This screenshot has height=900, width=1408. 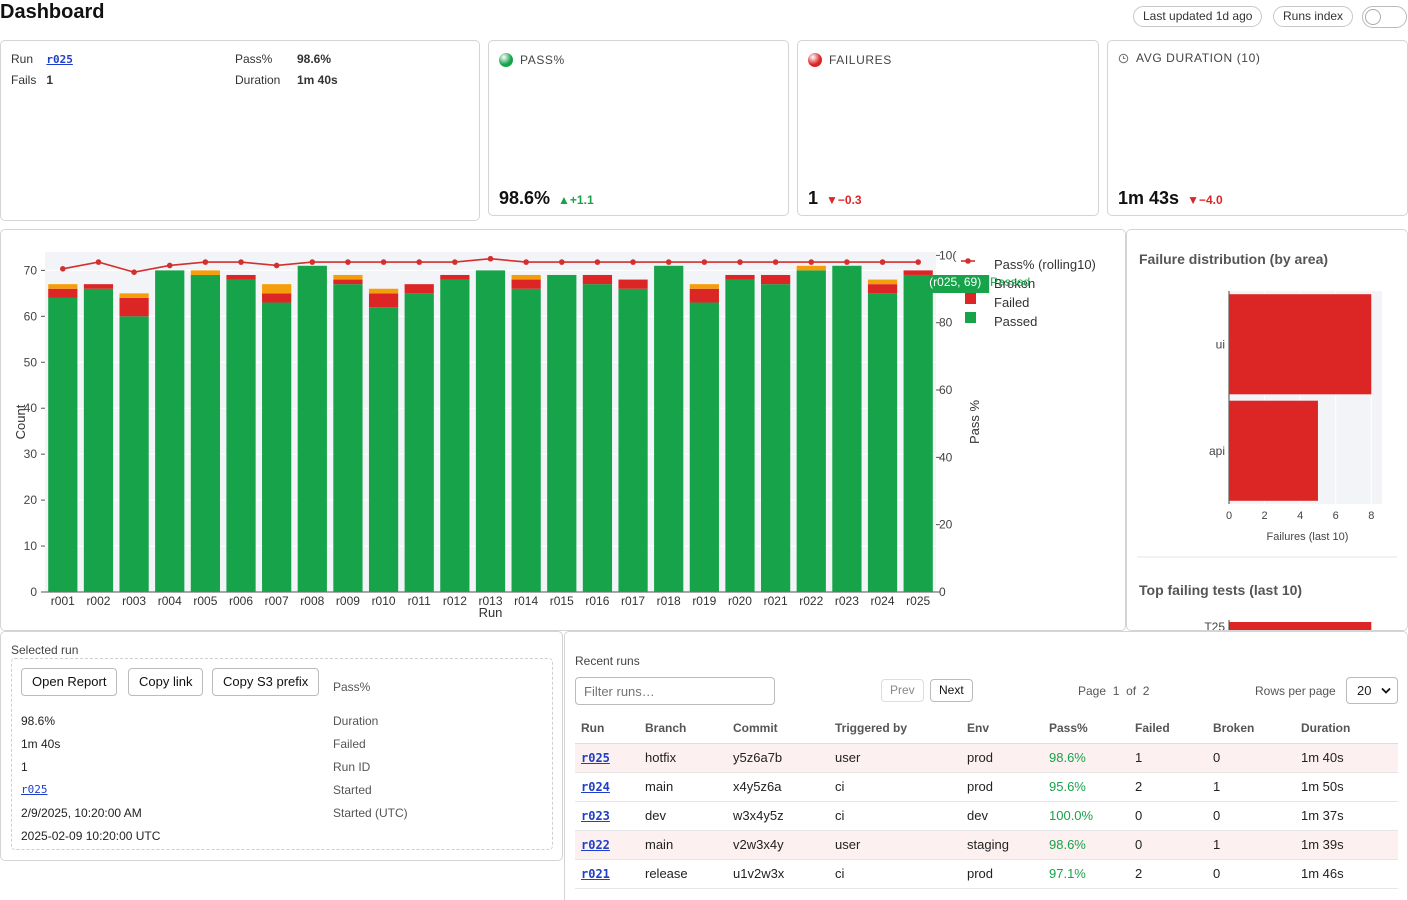 I want to click on table-cell: 95.6%, so click(x=1086, y=787).